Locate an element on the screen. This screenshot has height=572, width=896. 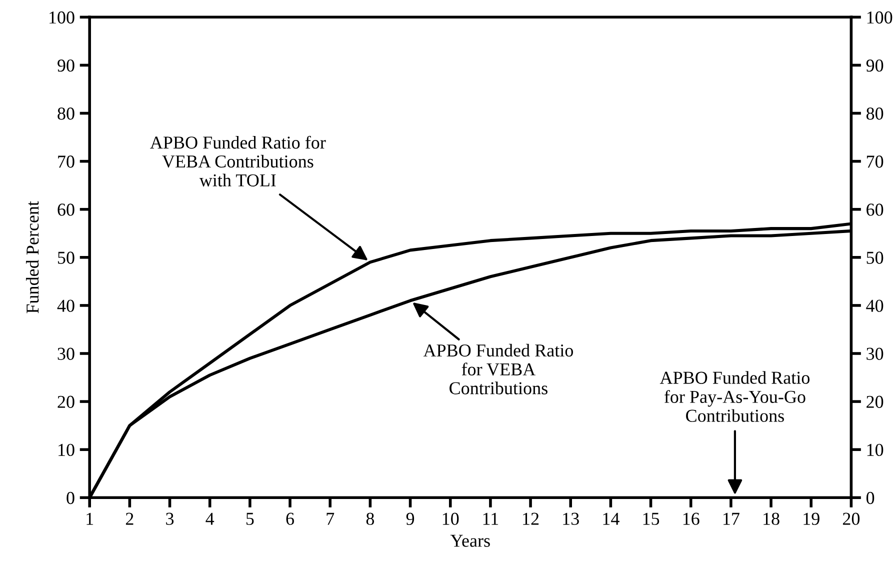
x-tick-label: 5 is located at coordinates (250, 518).